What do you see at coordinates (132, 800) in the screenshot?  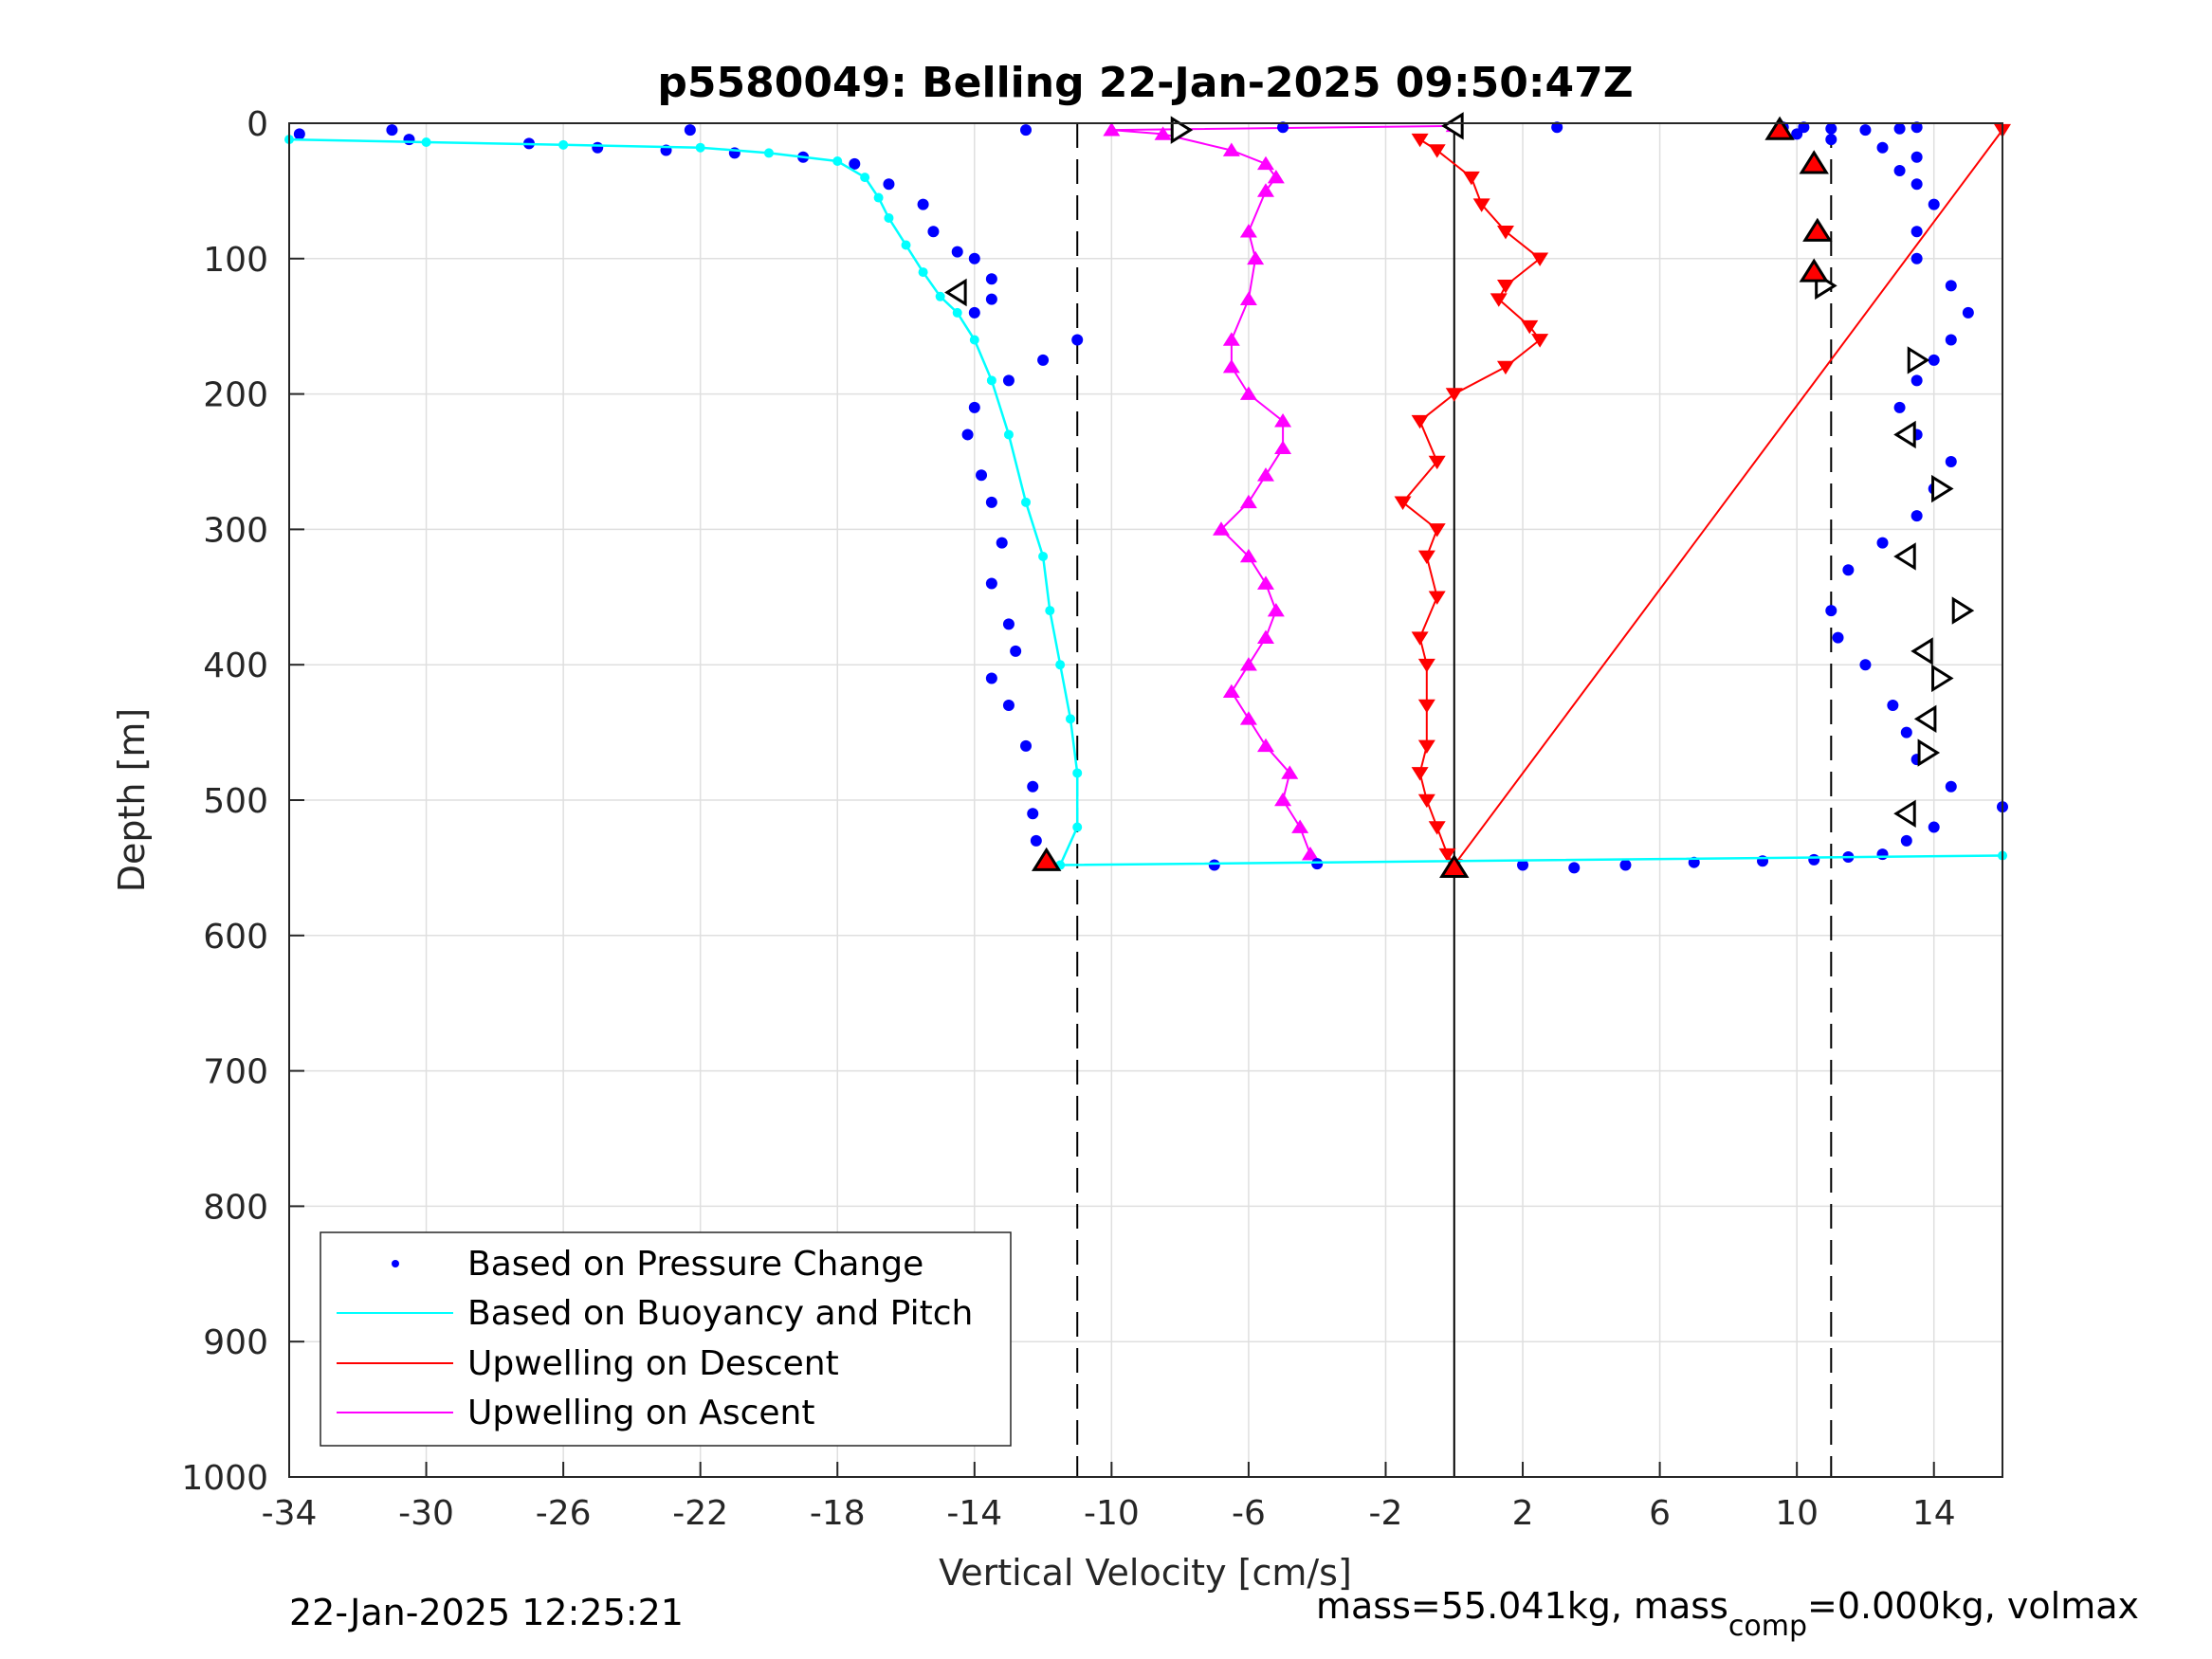 I see `y-axis-label: Depth [m]` at bounding box center [132, 800].